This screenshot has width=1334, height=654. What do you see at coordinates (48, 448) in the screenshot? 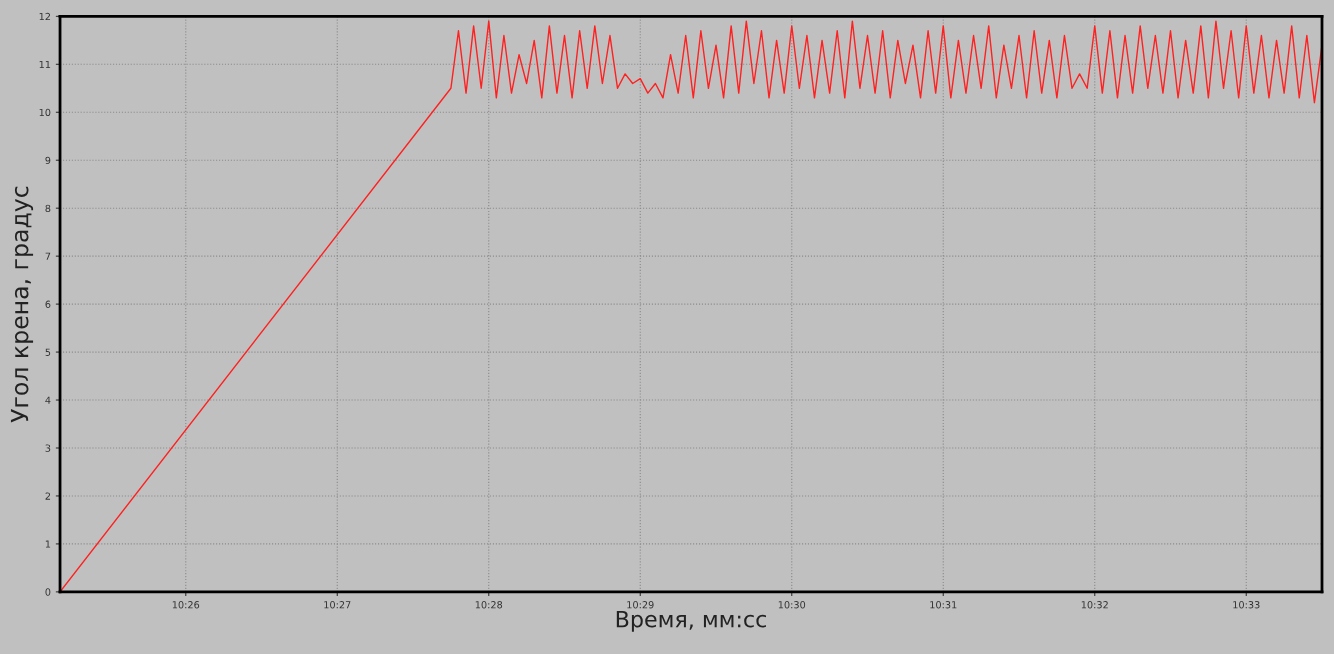
I see `y-tick-label: 3` at bounding box center [48, 448].